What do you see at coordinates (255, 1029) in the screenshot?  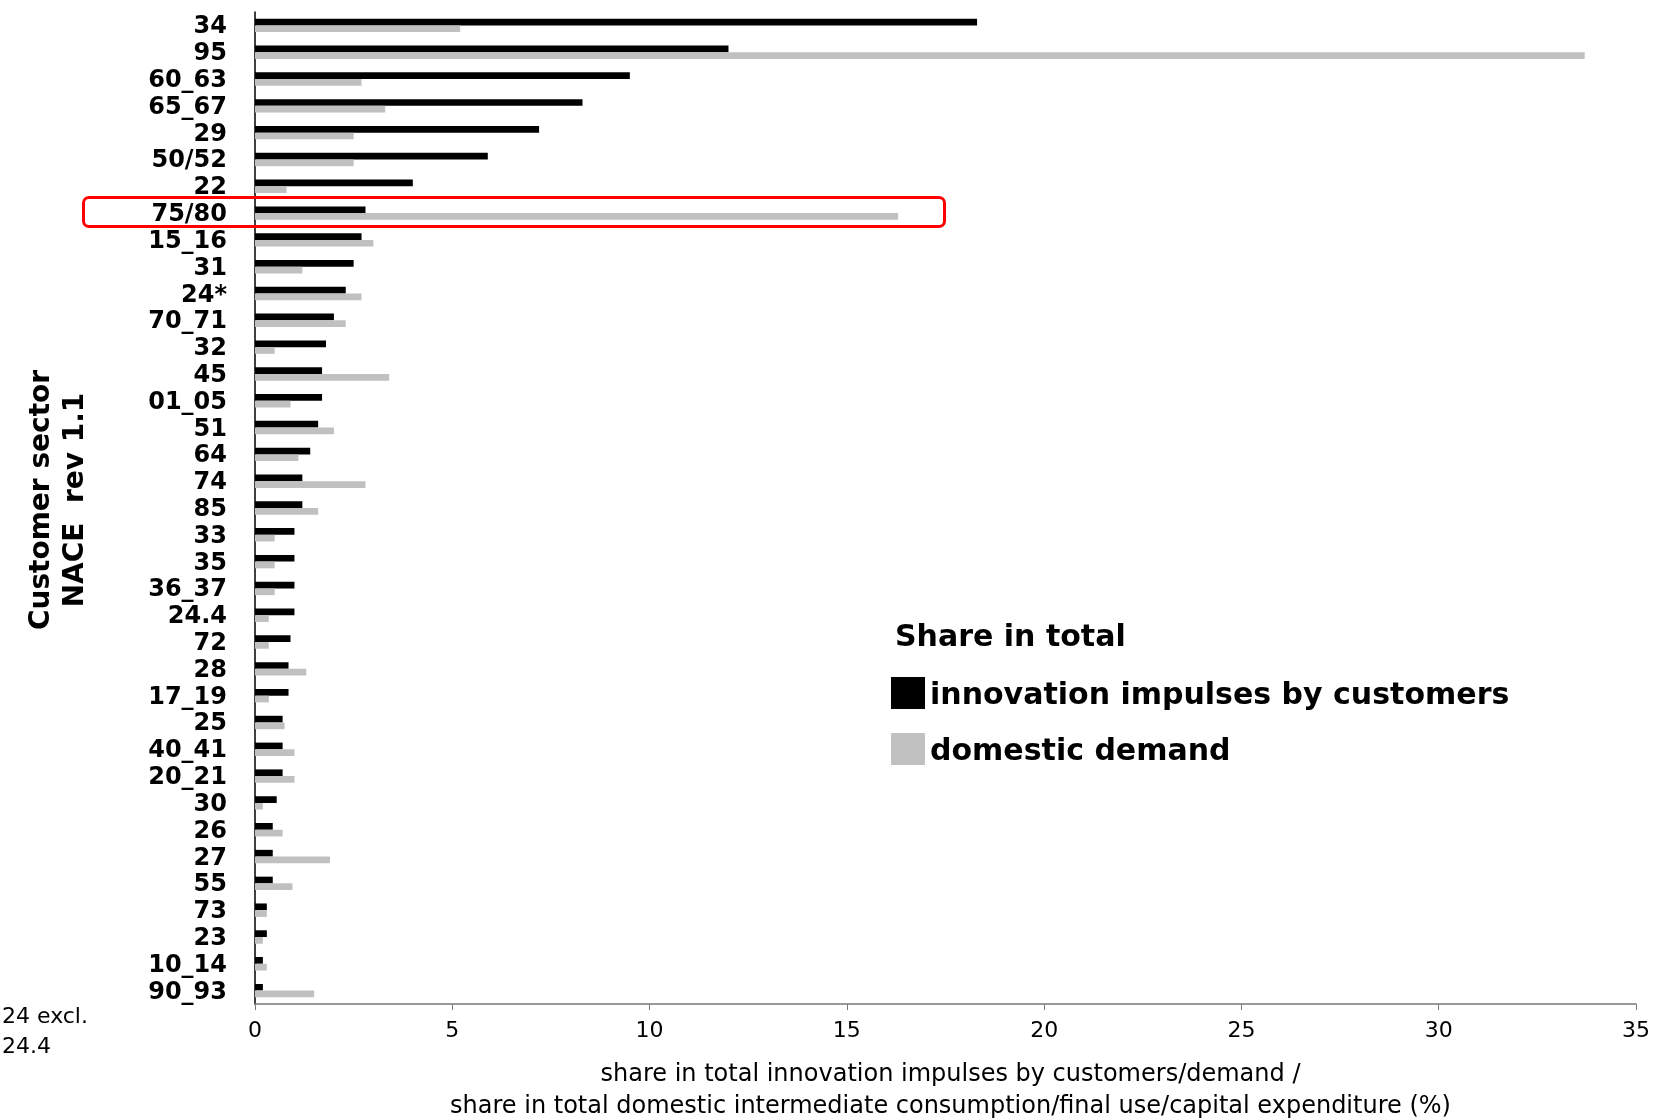 I see `x-tick-label: 0` at bounding box center [255, 1029].